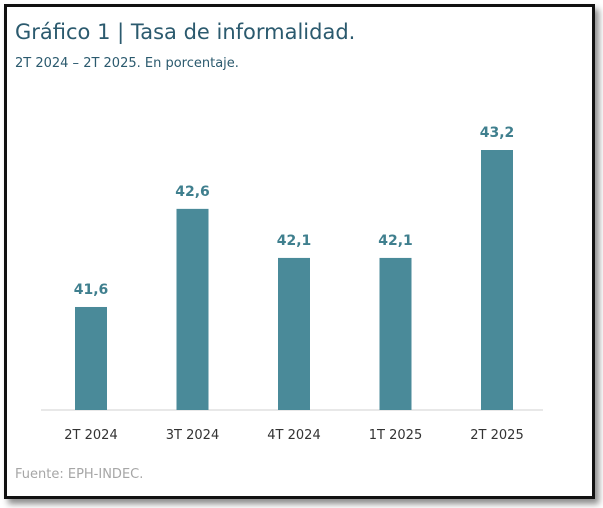  I want to click on category-labels-group: 2T 2024 3T 2024 4T 2024 1T 2025 2T 2025, so click(293, 435).